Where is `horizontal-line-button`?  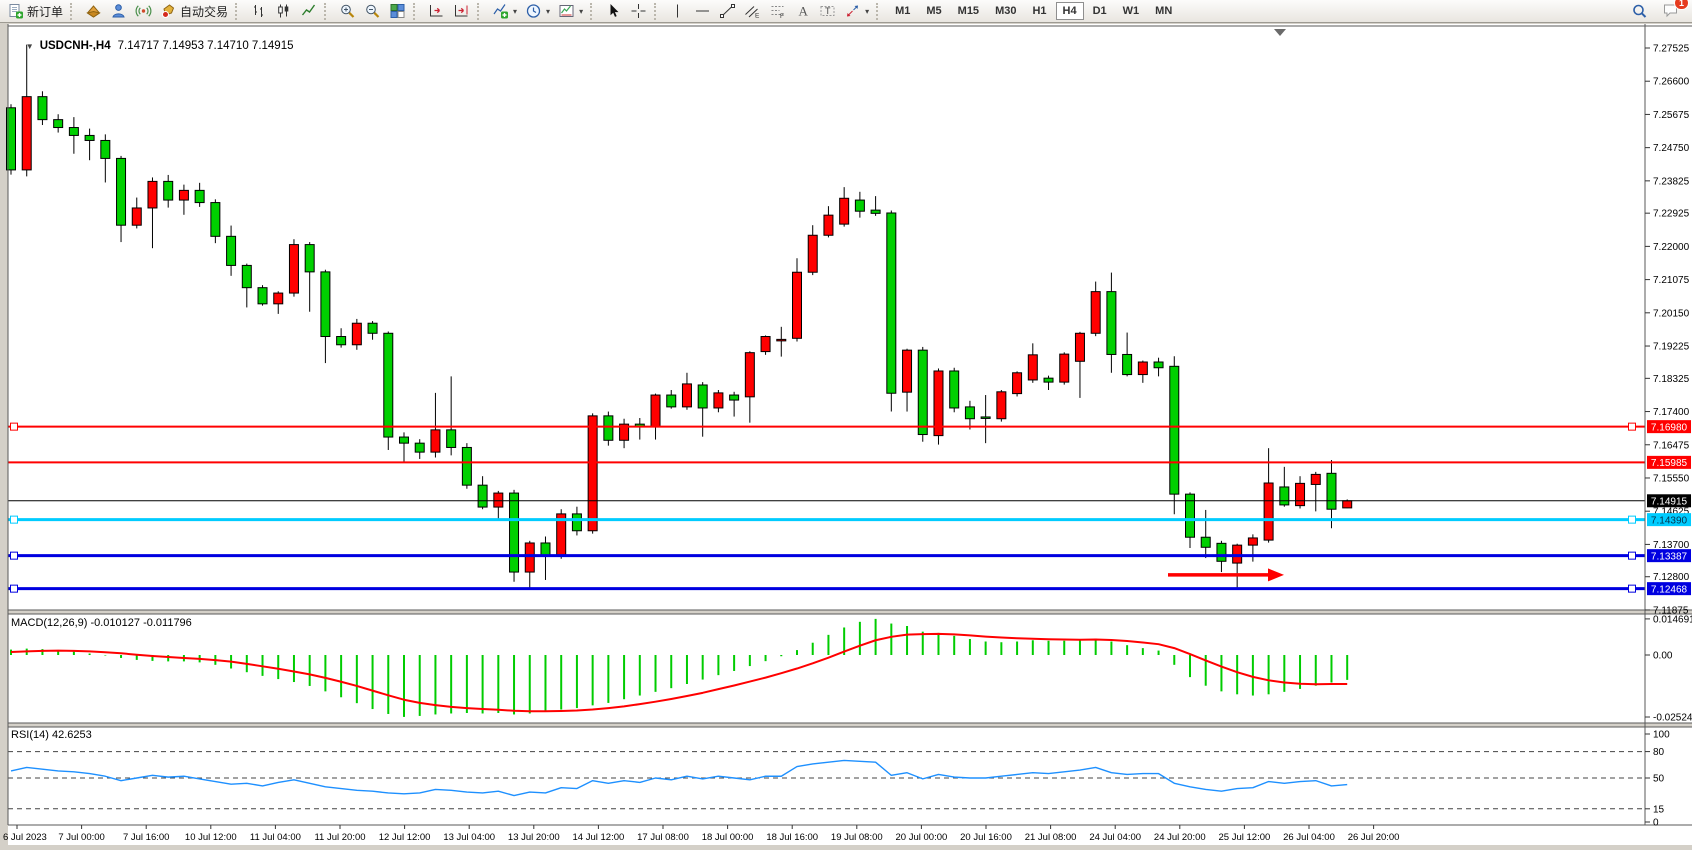 horizontal-line-button is located at coordinates (702, 11).